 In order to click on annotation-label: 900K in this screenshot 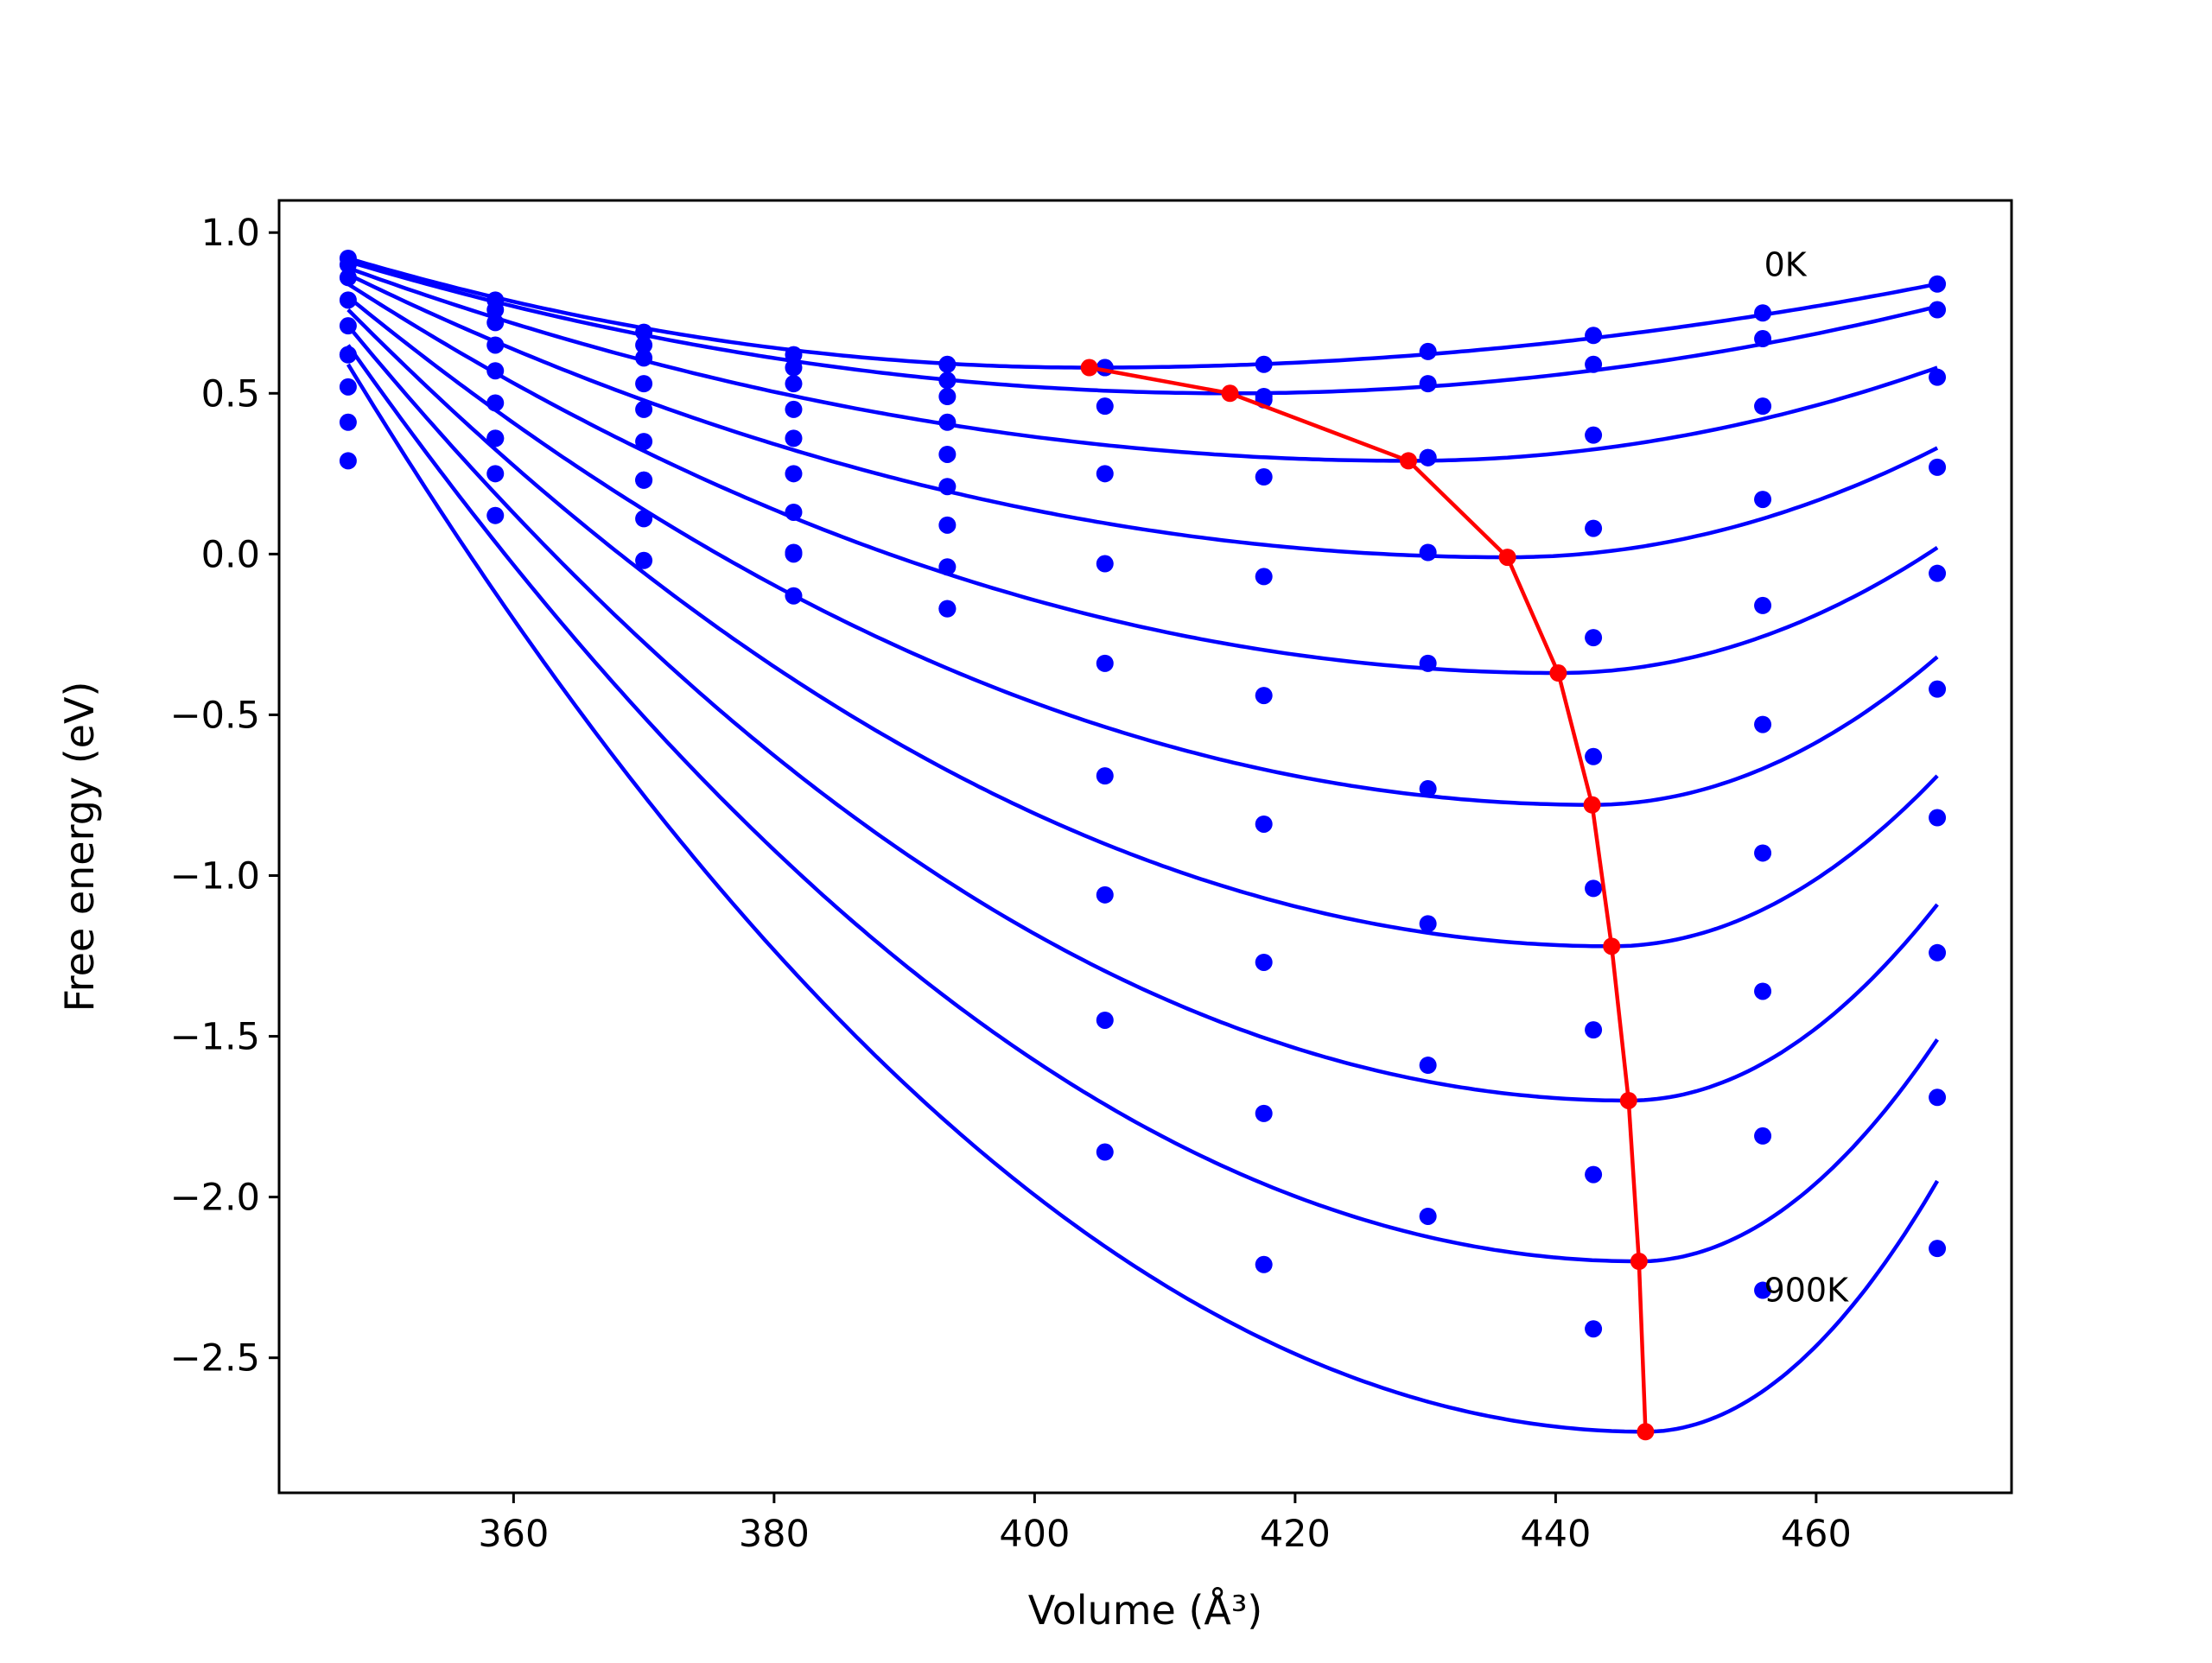, I will do `click(1807, 1291)`.